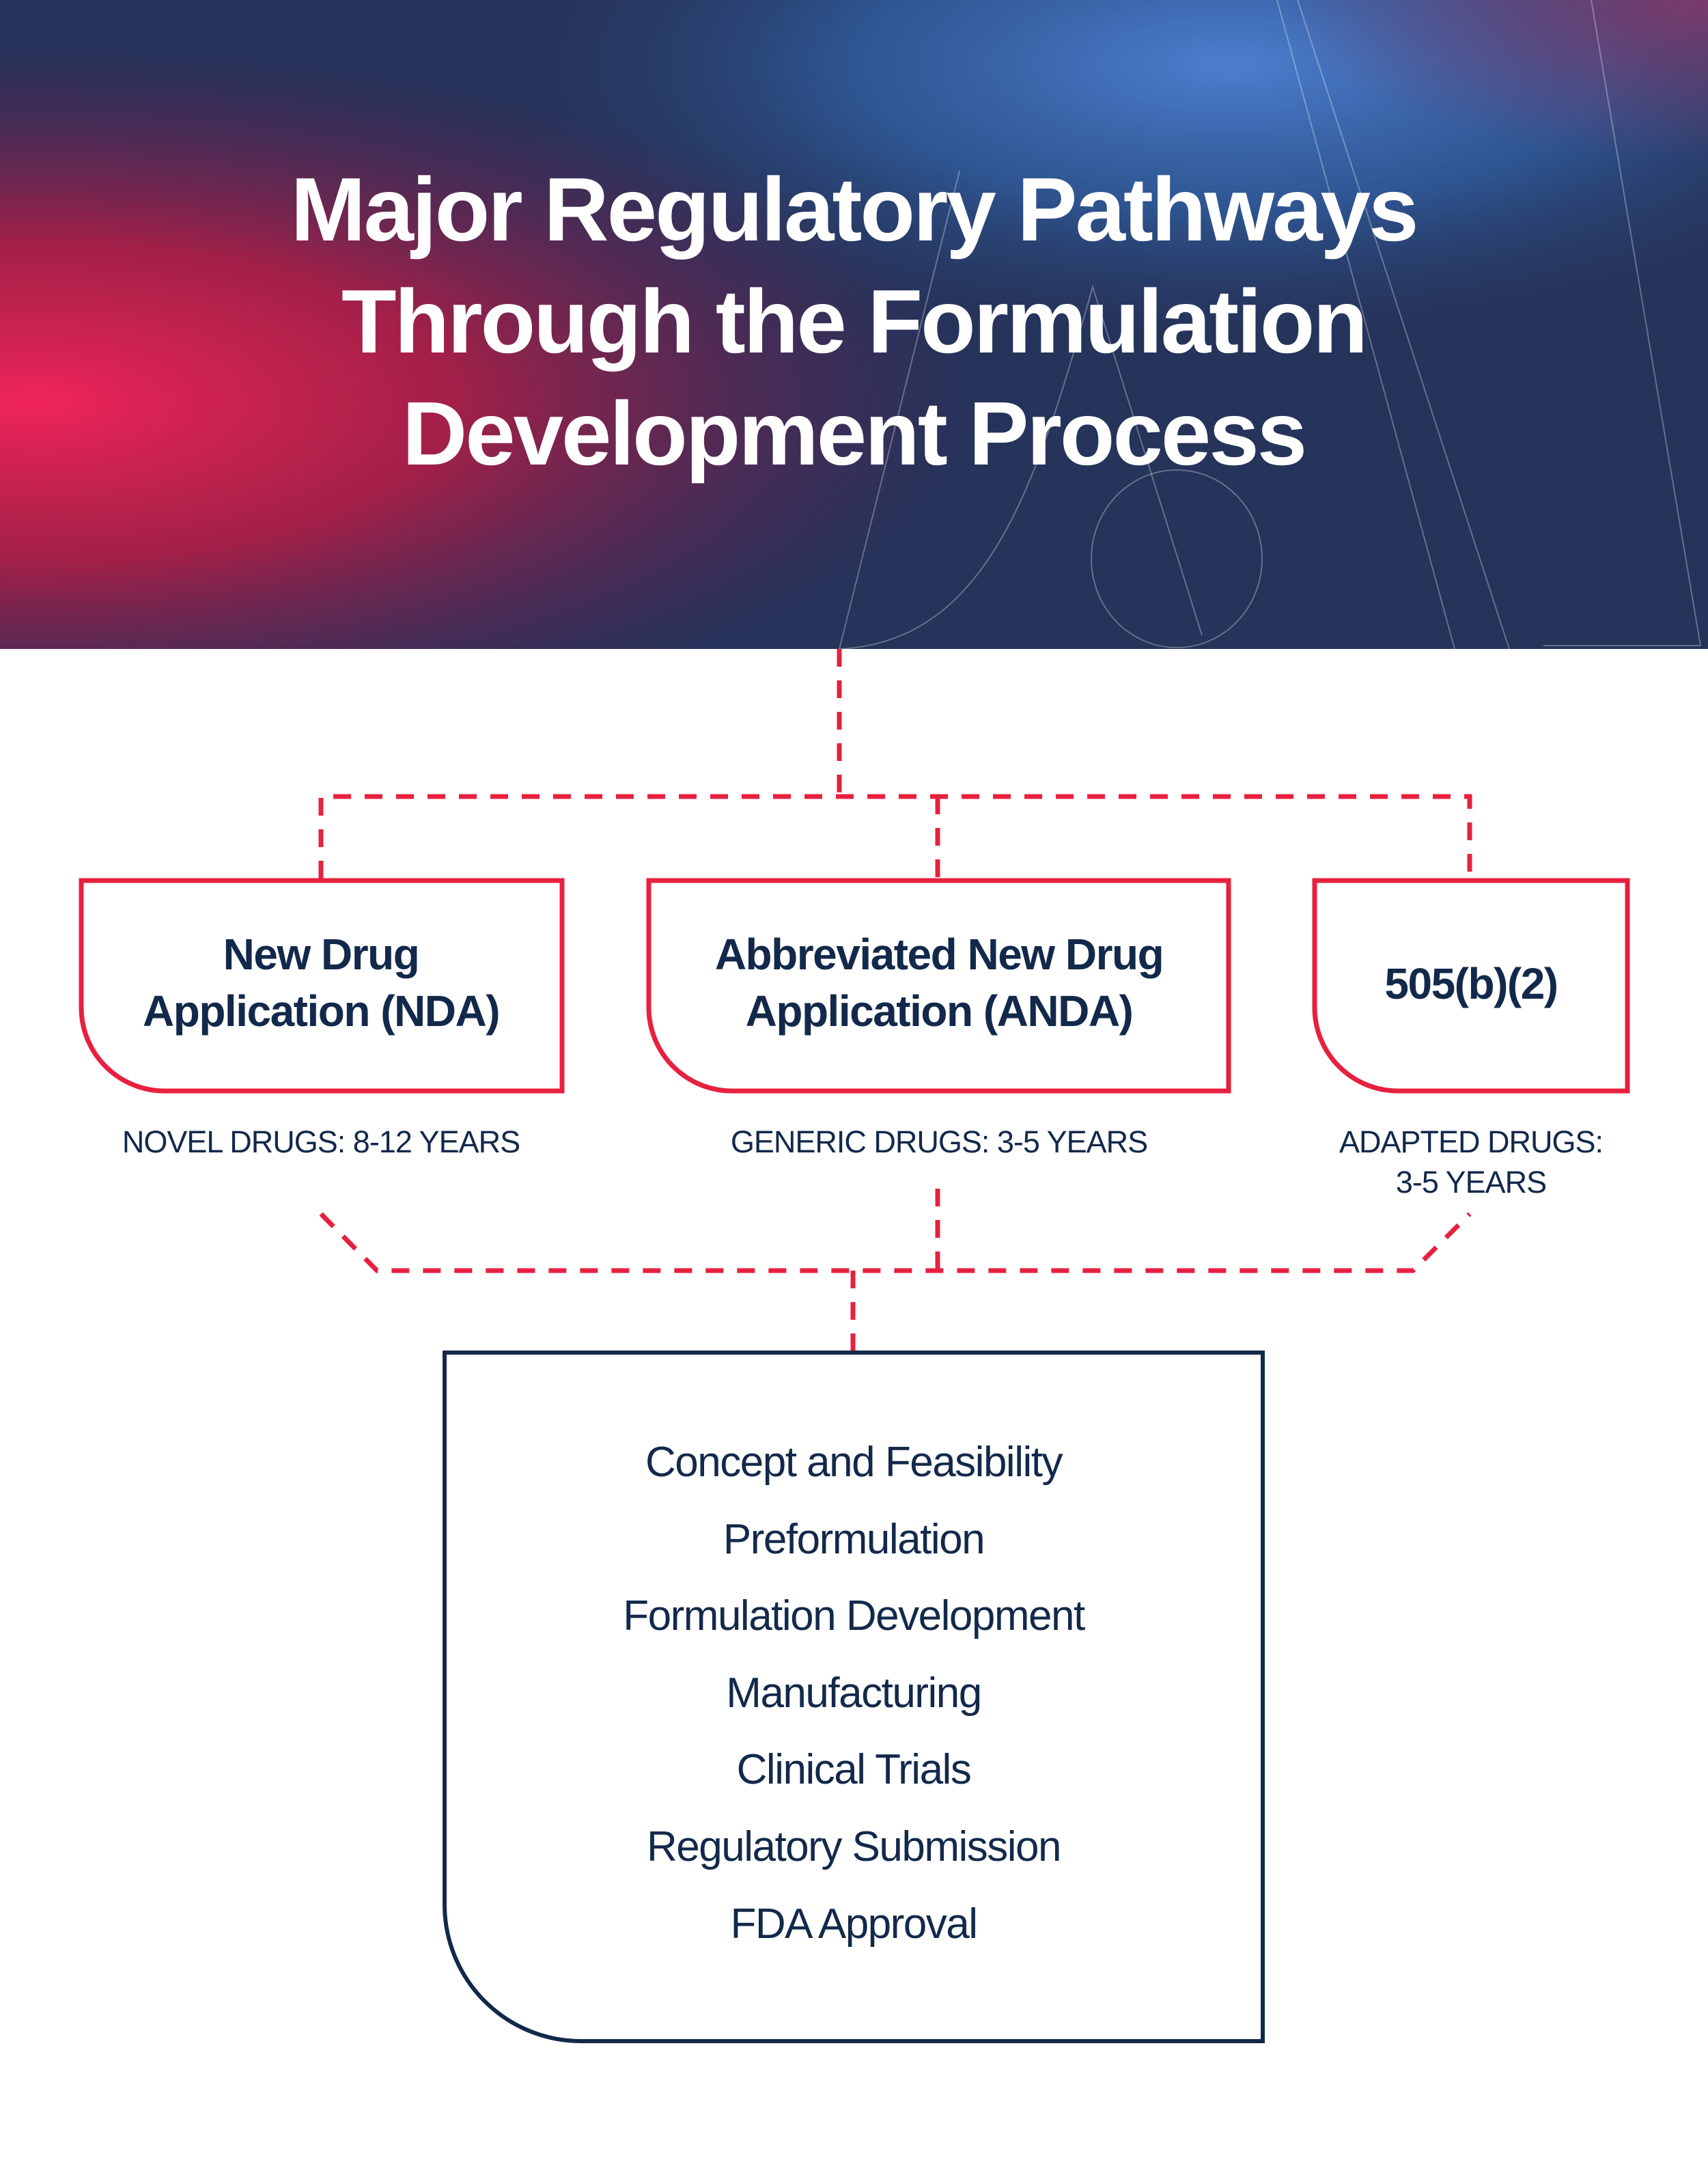  I want to click on pathway-505b2: 505(b)(2) ADAPTED DRUGS: 3-5 YEARS, so click(1471, 1039).